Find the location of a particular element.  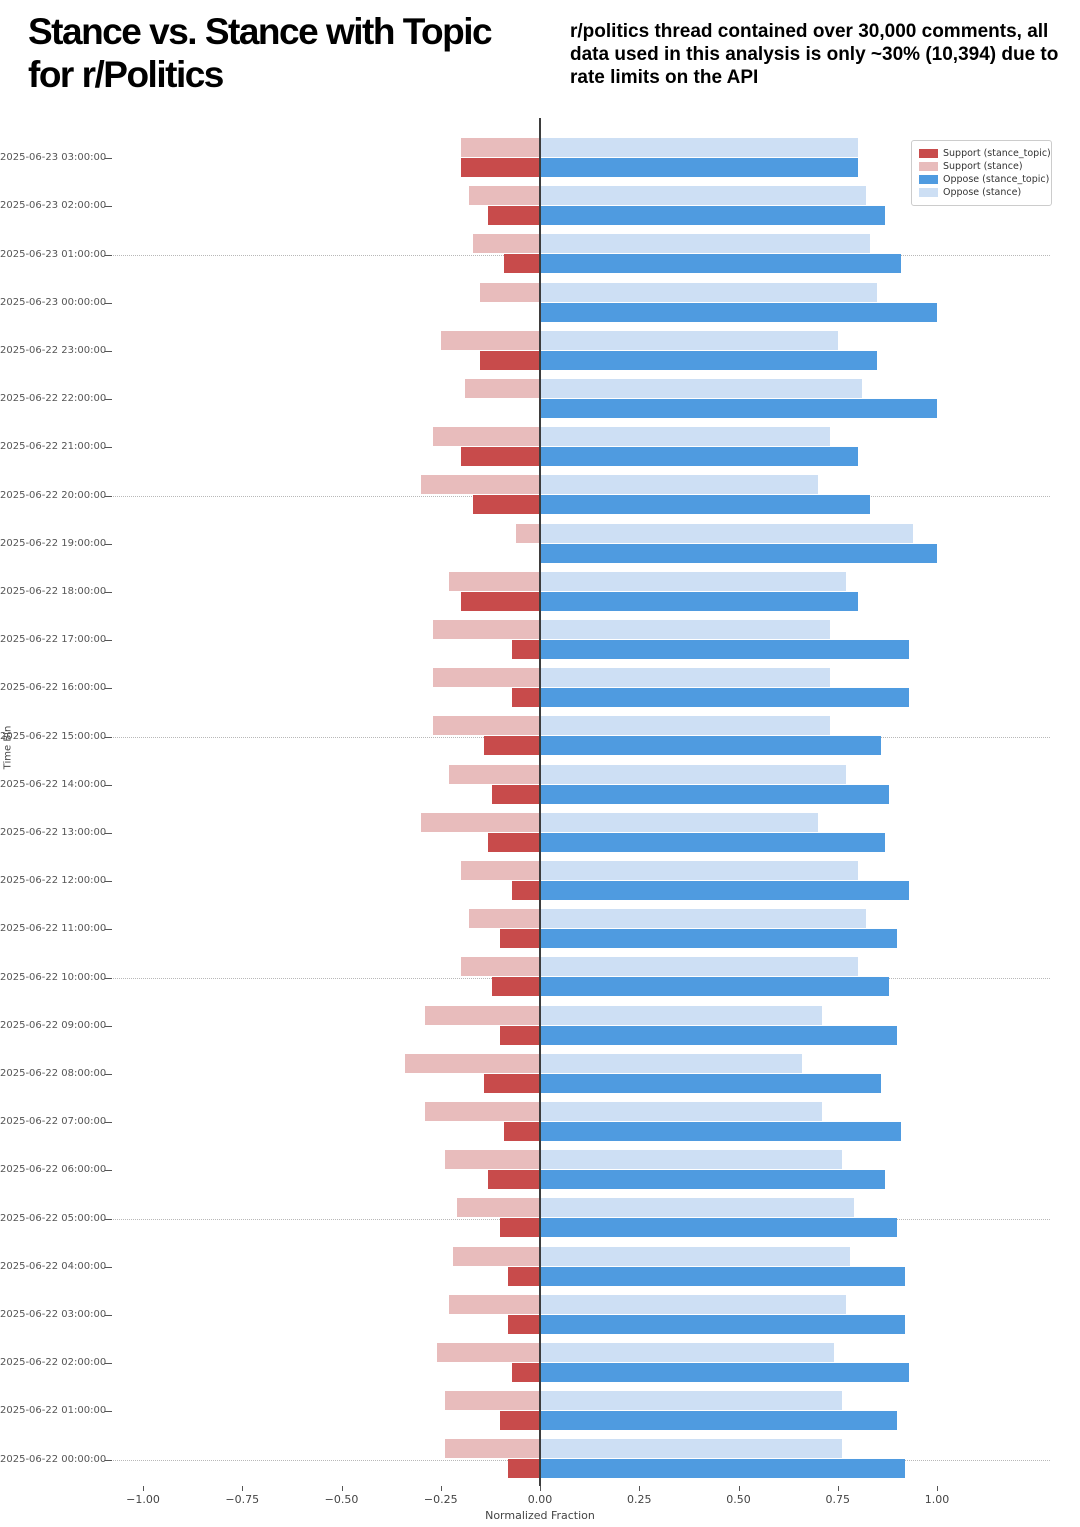

y-tick-label: 2025-06-22 21:00:00 is located at coordinates (53, 447).